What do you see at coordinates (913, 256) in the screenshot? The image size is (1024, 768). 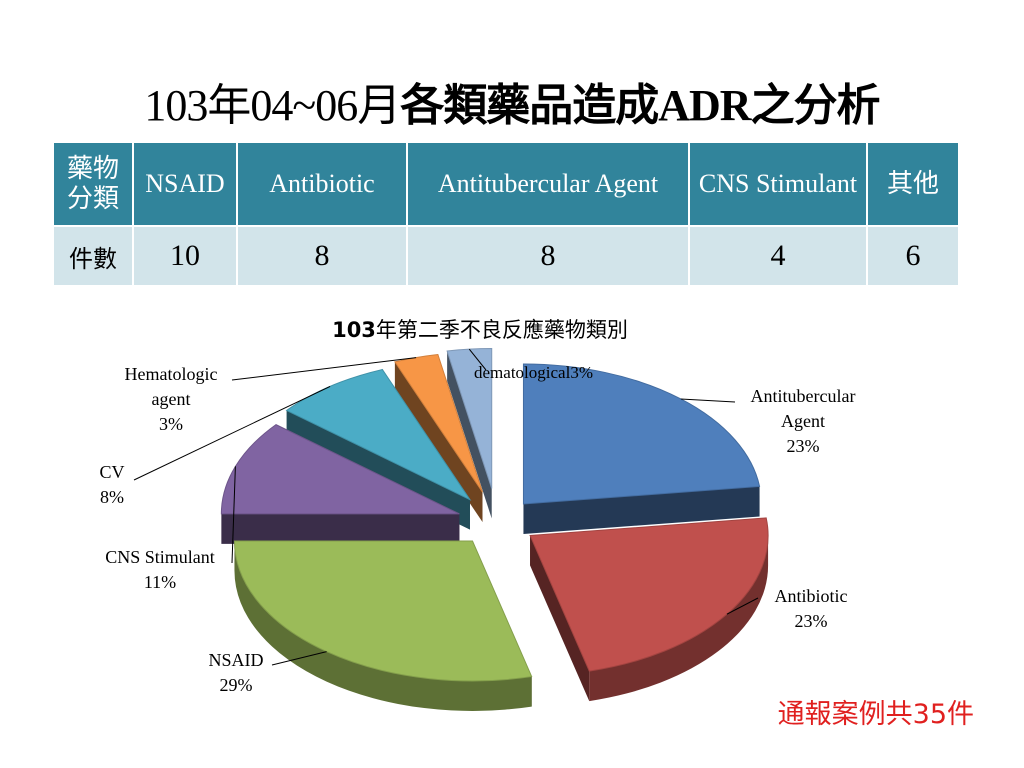 I see `table-cell: 6` at bounding box center [913, 256].